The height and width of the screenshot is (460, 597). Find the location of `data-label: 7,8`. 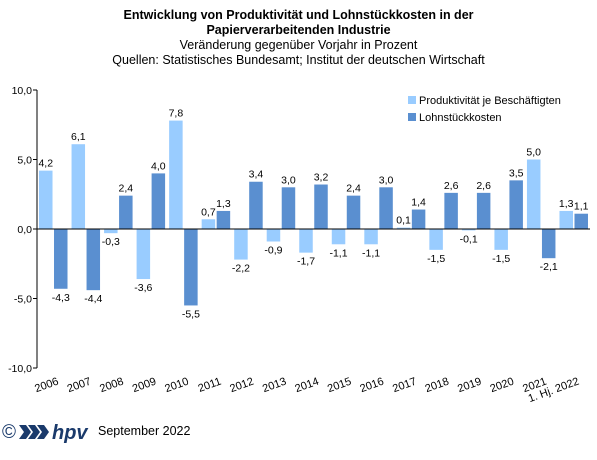

data-label: 7,8 is located at coordinates (176, 114).